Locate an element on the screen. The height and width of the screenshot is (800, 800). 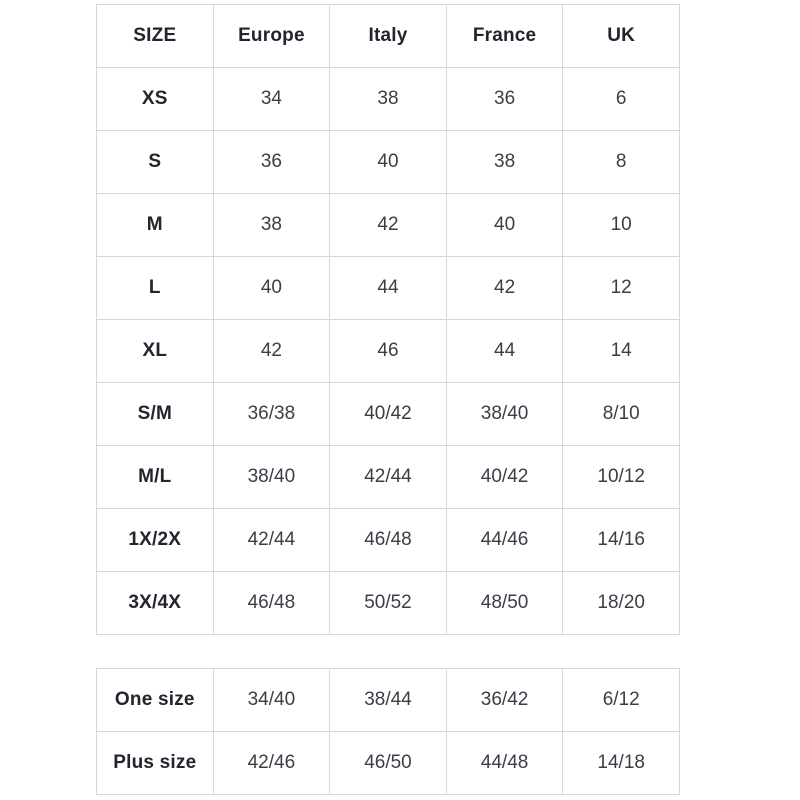
value-cell: 38/44 is located at coordinates (388, 700).